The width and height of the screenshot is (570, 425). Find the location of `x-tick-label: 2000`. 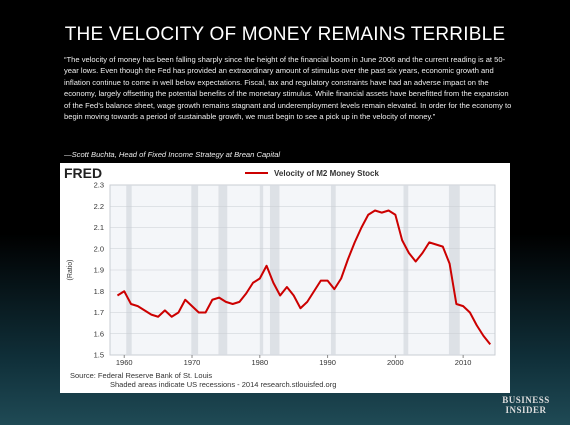

x-tick-label: 2000 is located at coordinates (395, 362).